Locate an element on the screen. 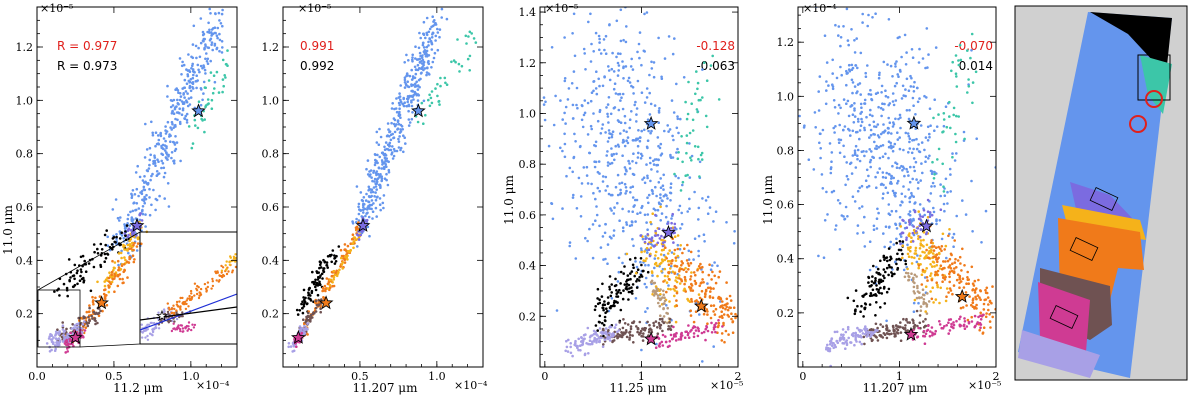 Image resolution: width=1200 pixels, height=401 pixels. x-exponent-label: ×10⁻⁵ is located at coordinates (984, 385).